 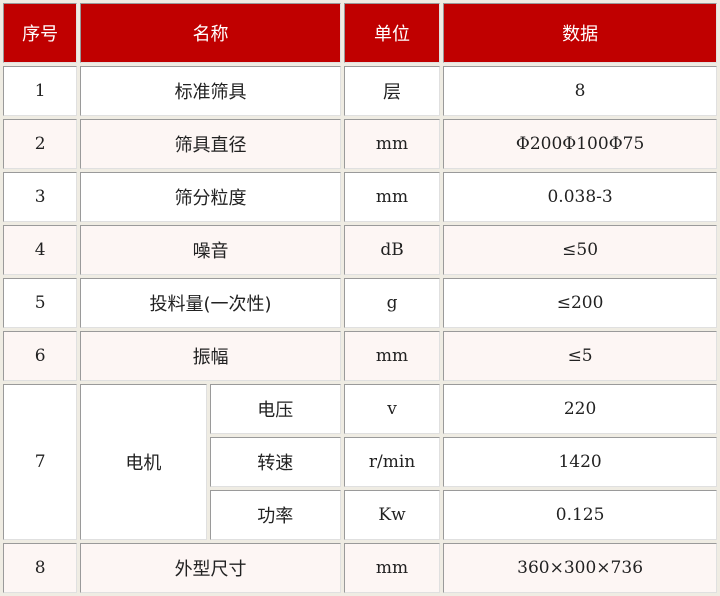 I want to click on table-row: 2 筛具直径 mm Φ200Φ100Φ75, so click(x=360, y=144).